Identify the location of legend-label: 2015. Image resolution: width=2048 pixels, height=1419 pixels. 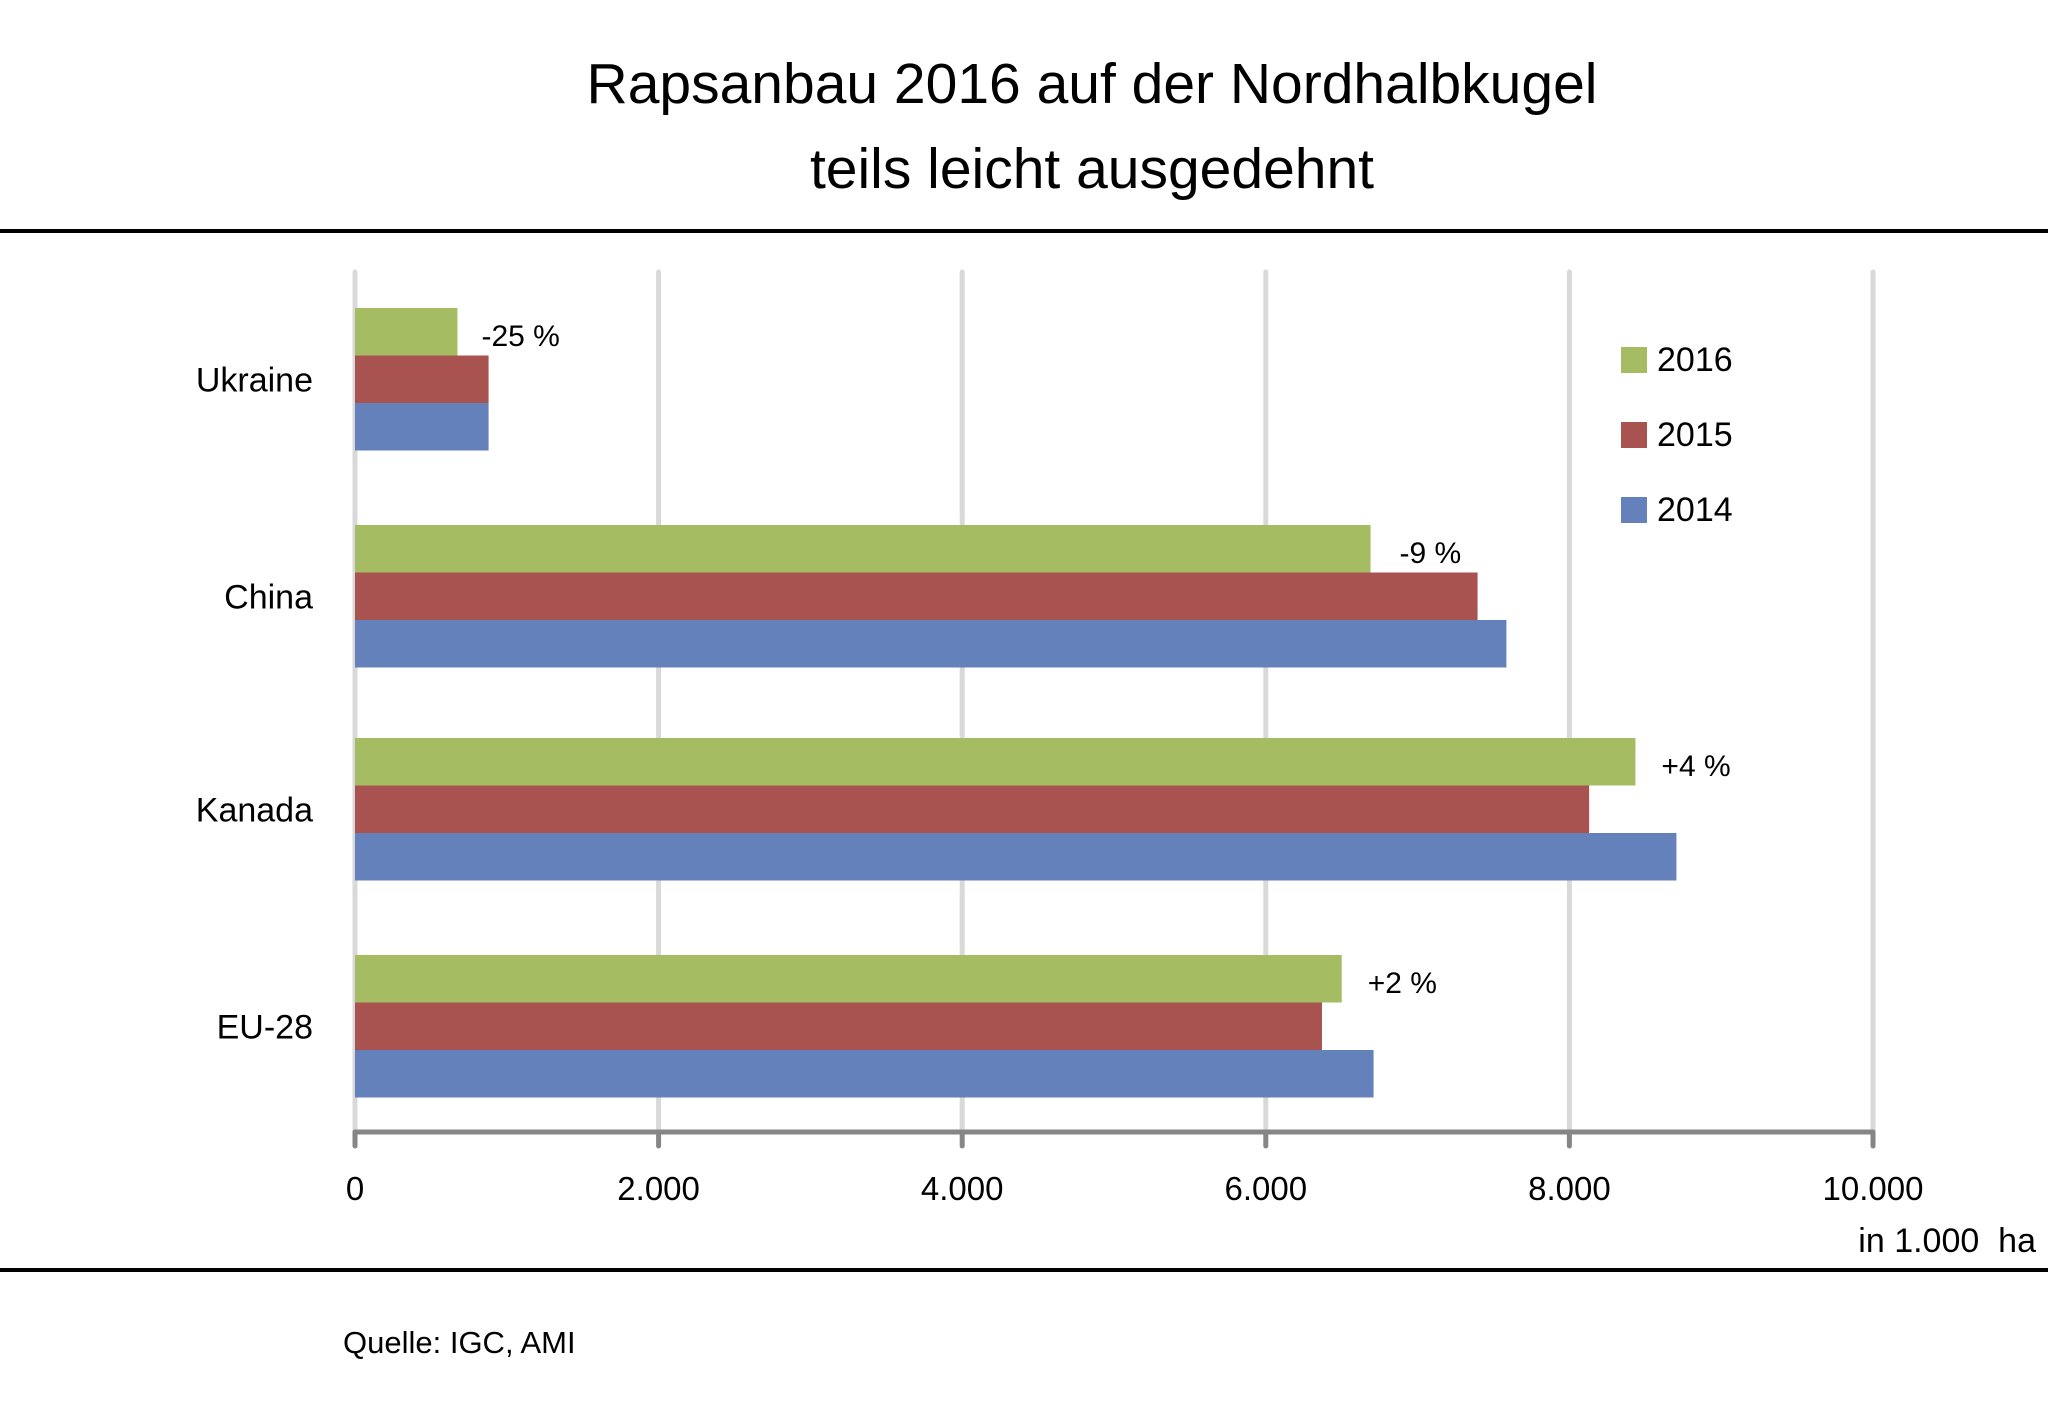
(1695, 435).